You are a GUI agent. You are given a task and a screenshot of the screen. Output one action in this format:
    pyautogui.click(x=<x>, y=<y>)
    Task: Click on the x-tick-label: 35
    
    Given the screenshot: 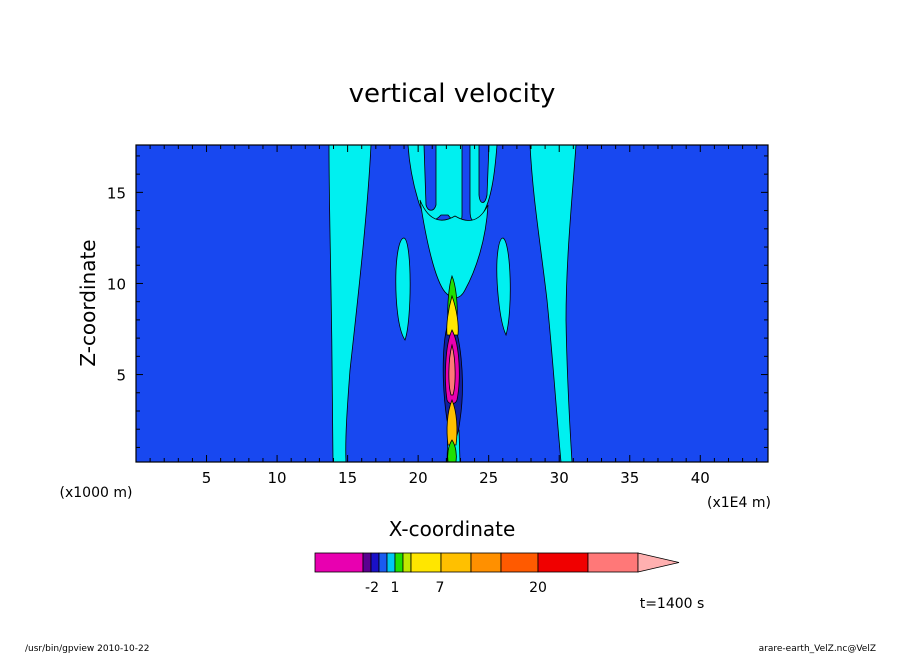 What is the action you would take?
    pyautogui.click(x=629, y=478)
    